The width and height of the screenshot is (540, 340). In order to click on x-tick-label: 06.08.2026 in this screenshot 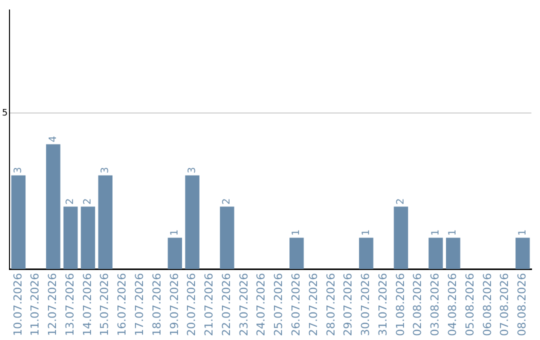, I will do `click(487, 304)`.